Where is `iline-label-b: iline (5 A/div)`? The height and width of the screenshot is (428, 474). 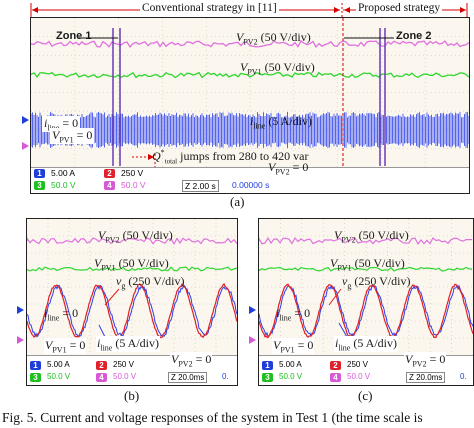
iline-label-b: iline (5 A/div) is located at coordinates (128, 344).